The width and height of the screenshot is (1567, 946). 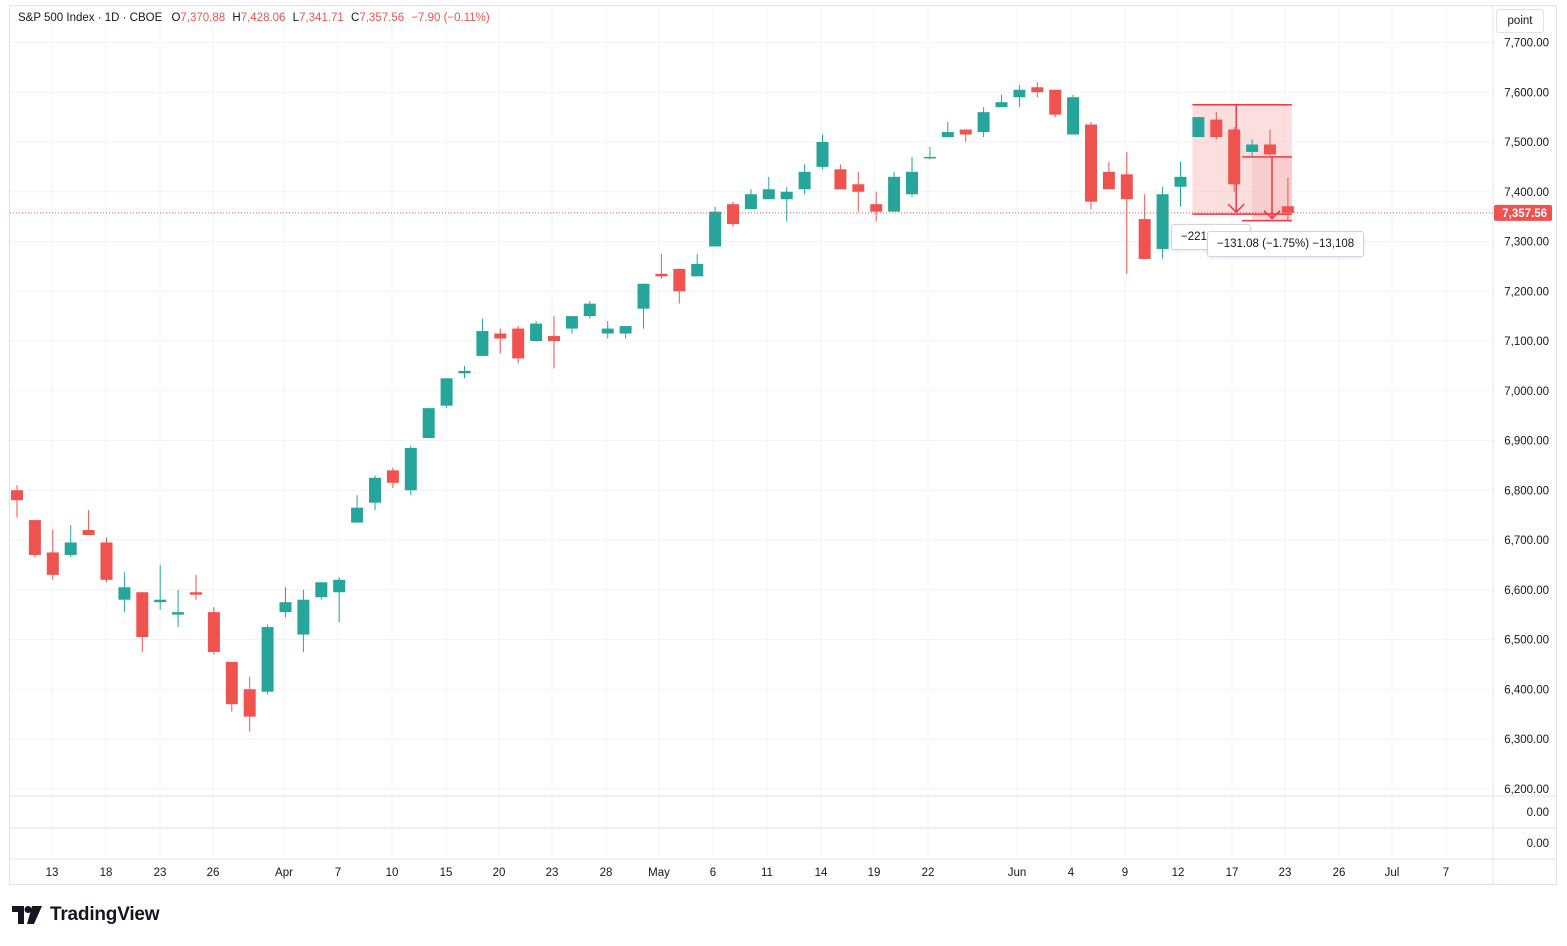 What do you see at coordinates (1526, 591) in the screenshot?
I see `y-tick-label: 6,600.00` at bounding box center [1526, 591].